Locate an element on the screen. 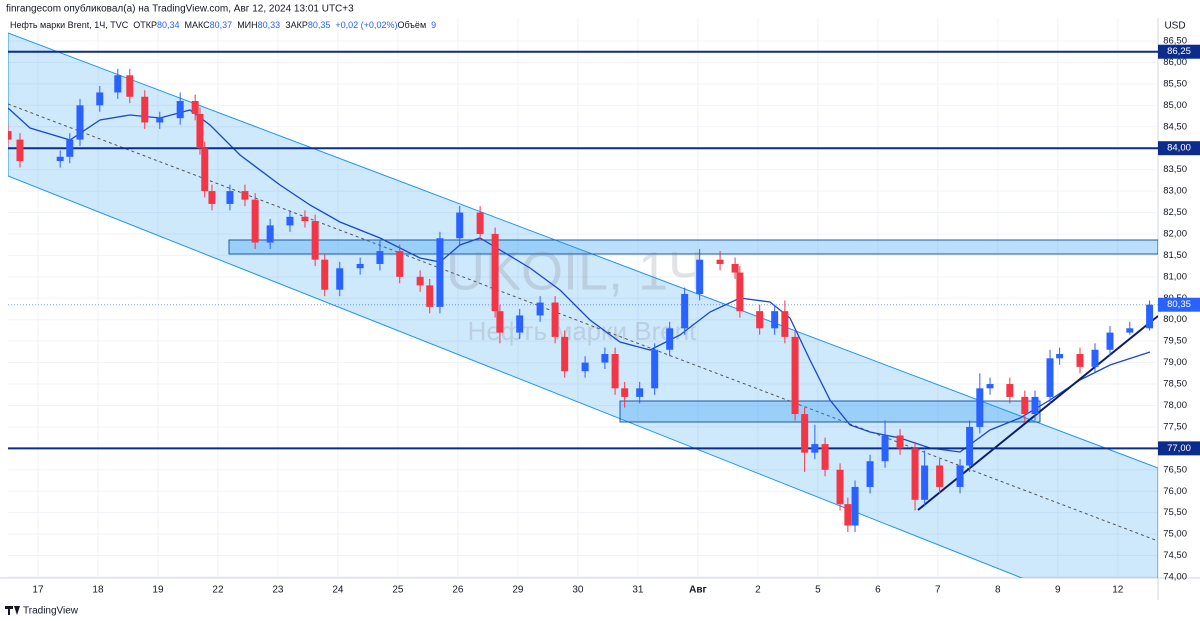 This screenshot has height=621, width=1200. y-tick-label: 83,50 is located at coordinates (1175, 169).